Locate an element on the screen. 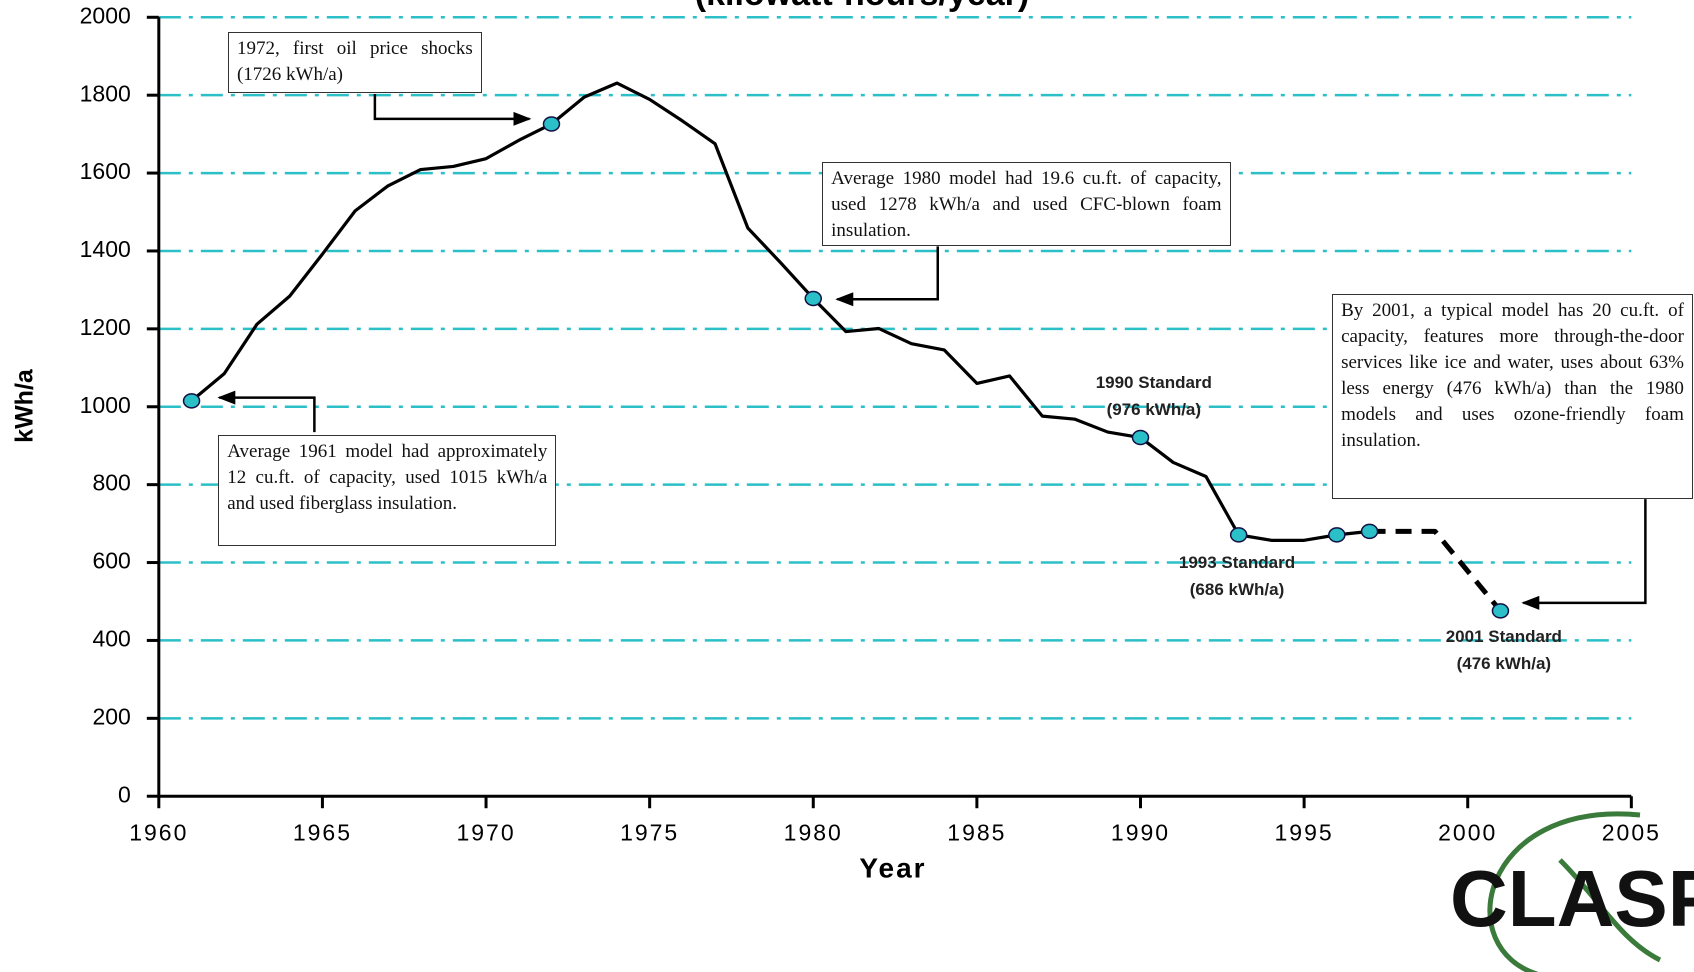 Image resolution: width=1694 pixels, height=972 pixels. chart-title: (kilowatt-hours/year) is located at coordinates (862, 6).